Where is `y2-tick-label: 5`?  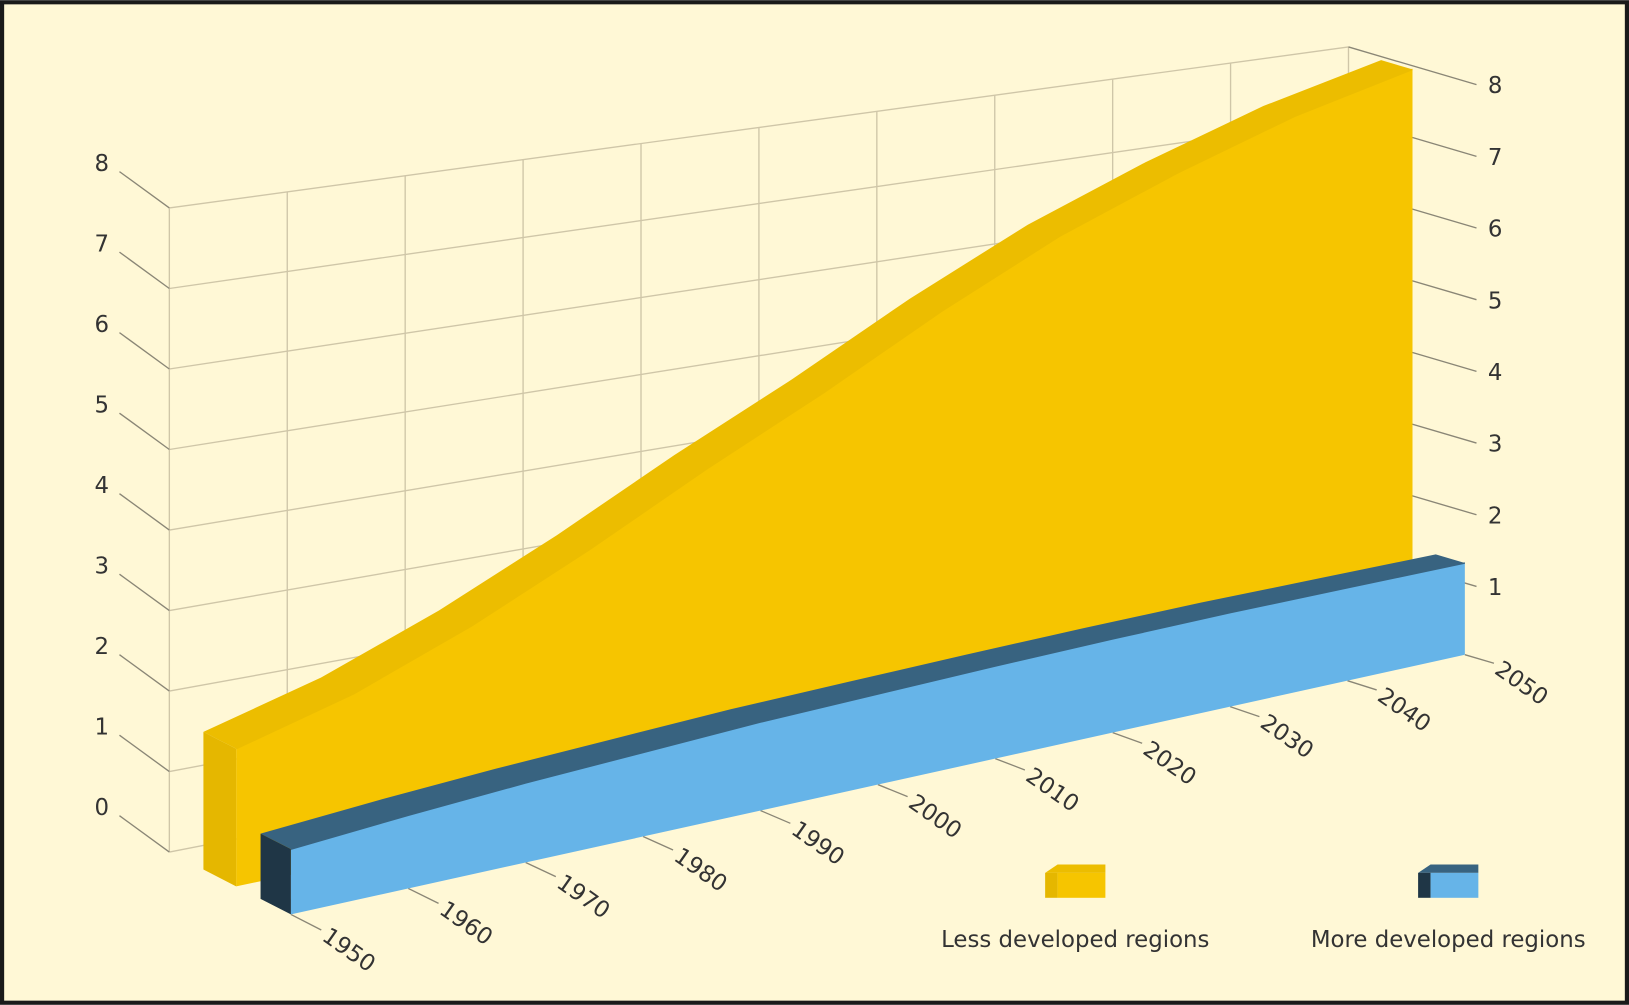 y2-tick-label: 5 is located at coordinates (1495, 301).